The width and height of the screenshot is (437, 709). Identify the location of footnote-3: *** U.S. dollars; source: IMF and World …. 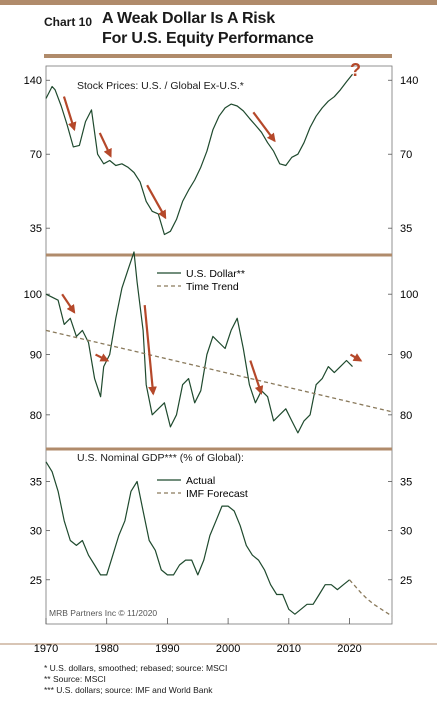
(128, 690).